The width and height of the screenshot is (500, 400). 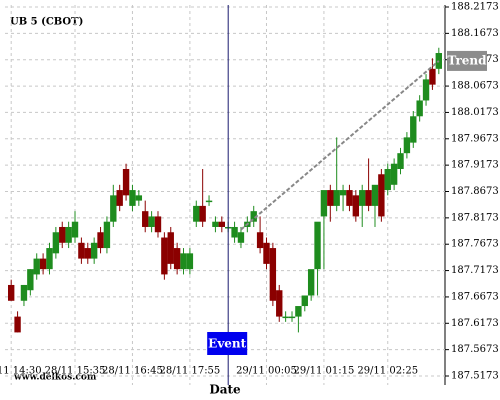 What do you see at coordinates (225, 390) in the screenshot?
I see `x-axis-label: Date` at bounding box center [225, 390].